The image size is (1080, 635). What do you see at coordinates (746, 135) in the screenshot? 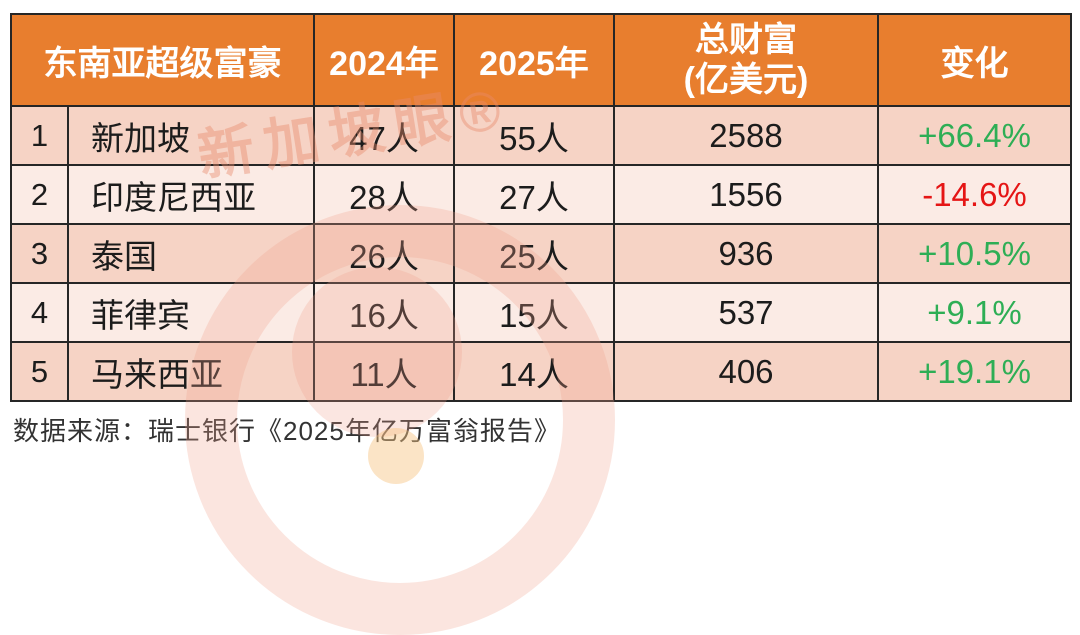
I see `wealth-cell: 2588` at bounding box center [746, 135].